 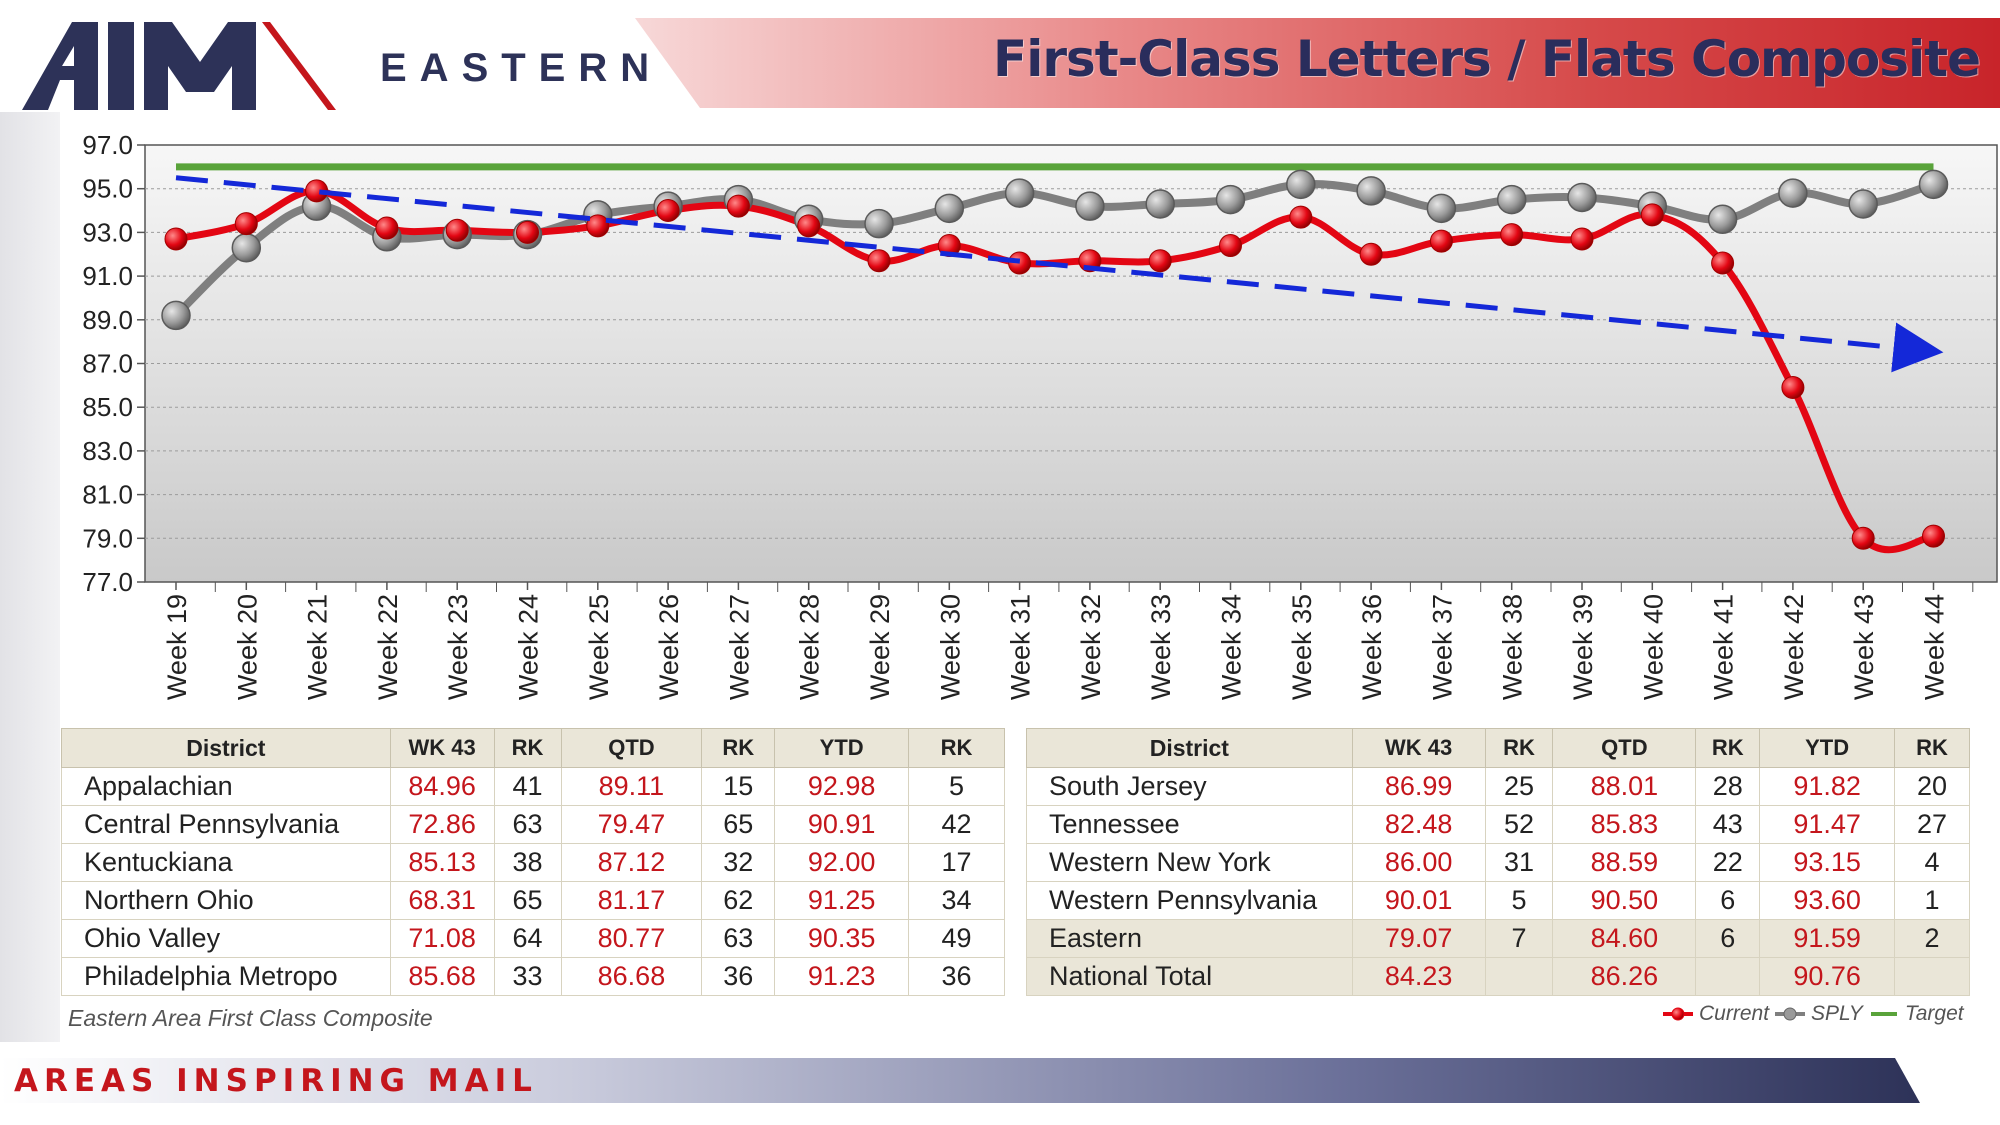 What do you see at coordinates (1794, 647) in the screenshot?
I see `x-tick-label: Week 42` at bounding box center [1794, 647].